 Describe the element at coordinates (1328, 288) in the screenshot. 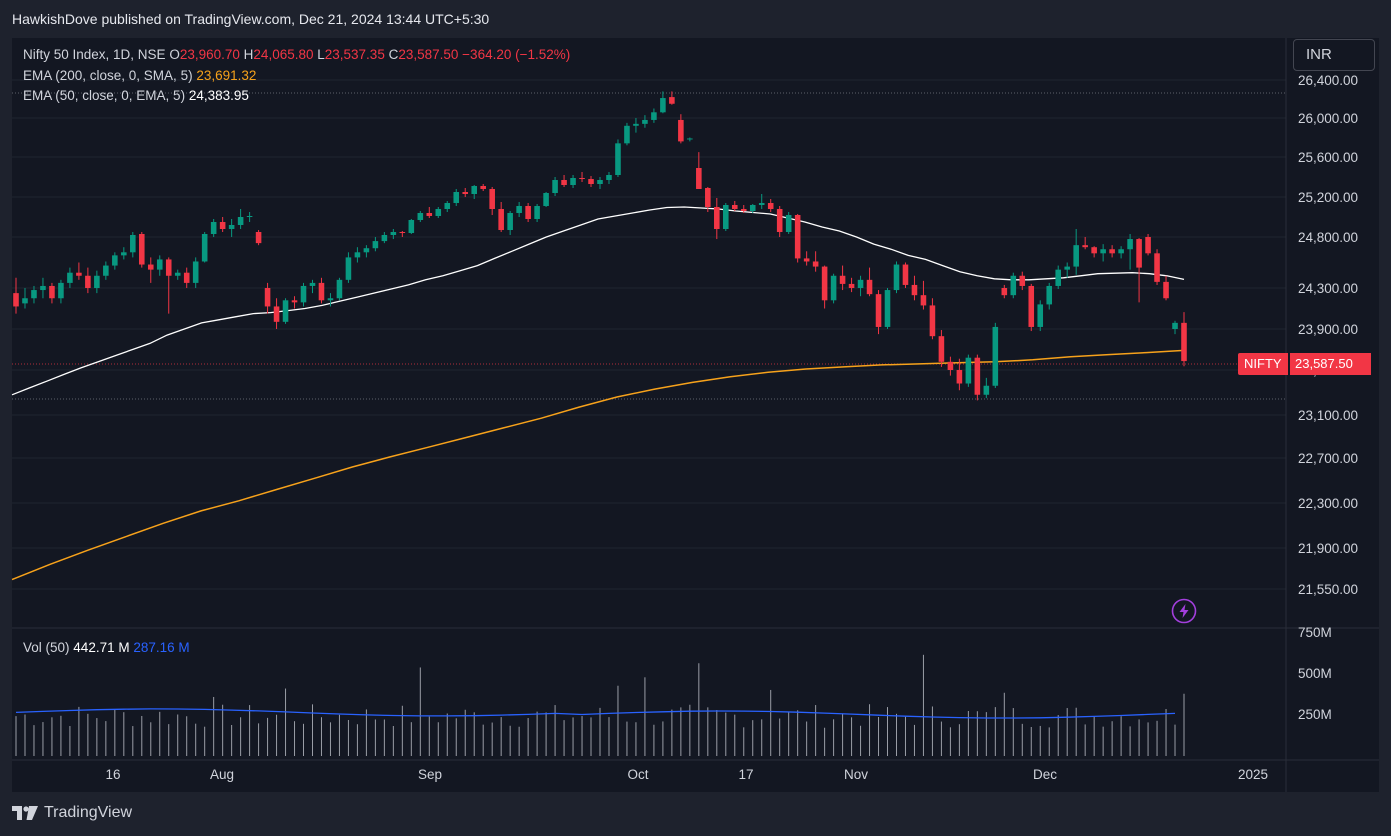

I see `price-axis-label: 24,300.00` at that location.